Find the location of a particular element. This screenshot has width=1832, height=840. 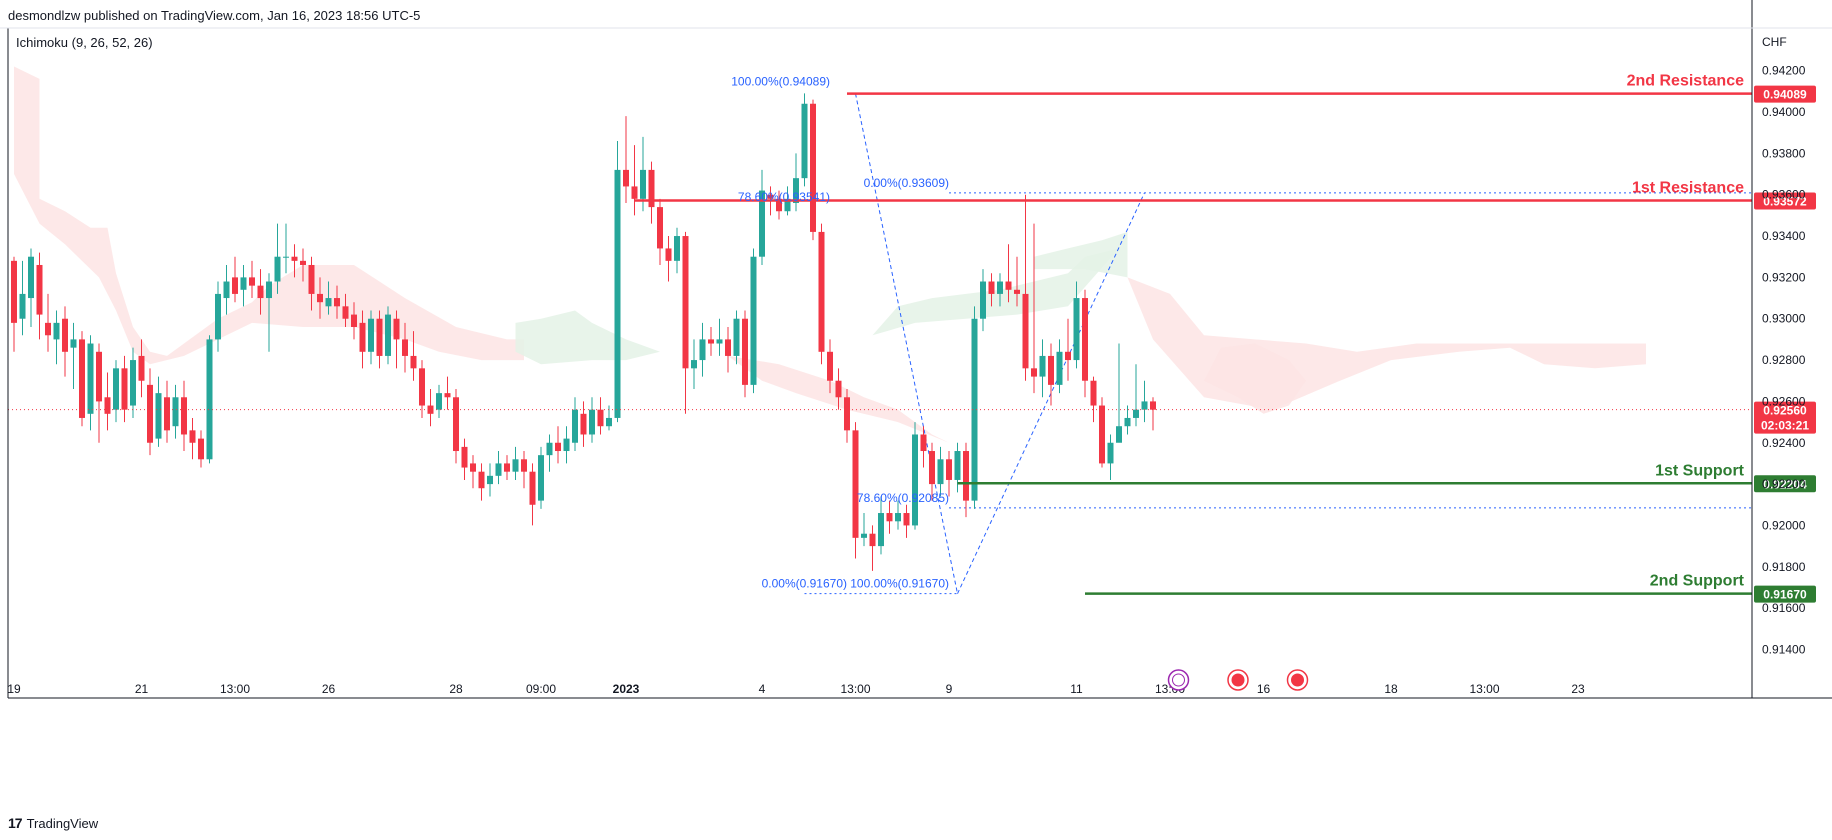

current-price-text: 0.92560 is located at coordinates (1785, 411).